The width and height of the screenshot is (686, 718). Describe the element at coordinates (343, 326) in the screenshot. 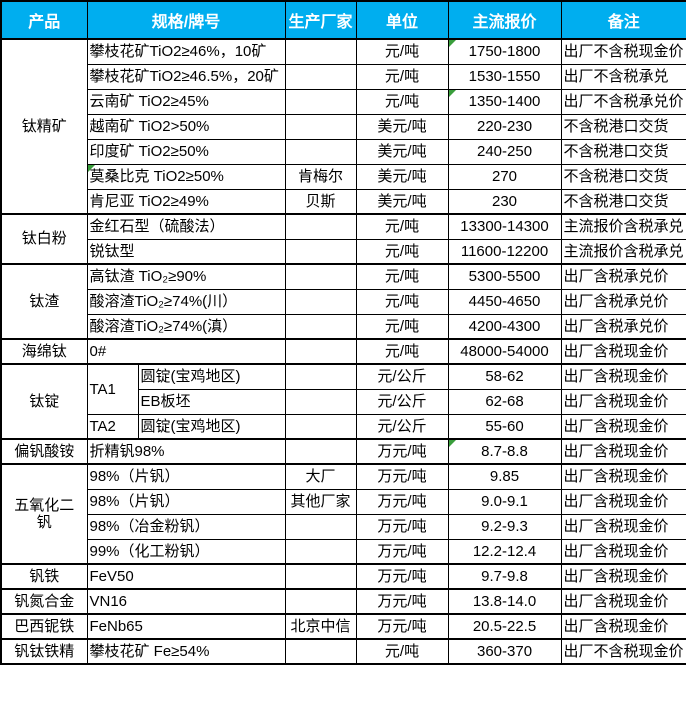

I see `table-row: 酸溶渣TiO₂≥74%(滇） 元/吨 4200-4300 出厂含税承兑价` at that location.